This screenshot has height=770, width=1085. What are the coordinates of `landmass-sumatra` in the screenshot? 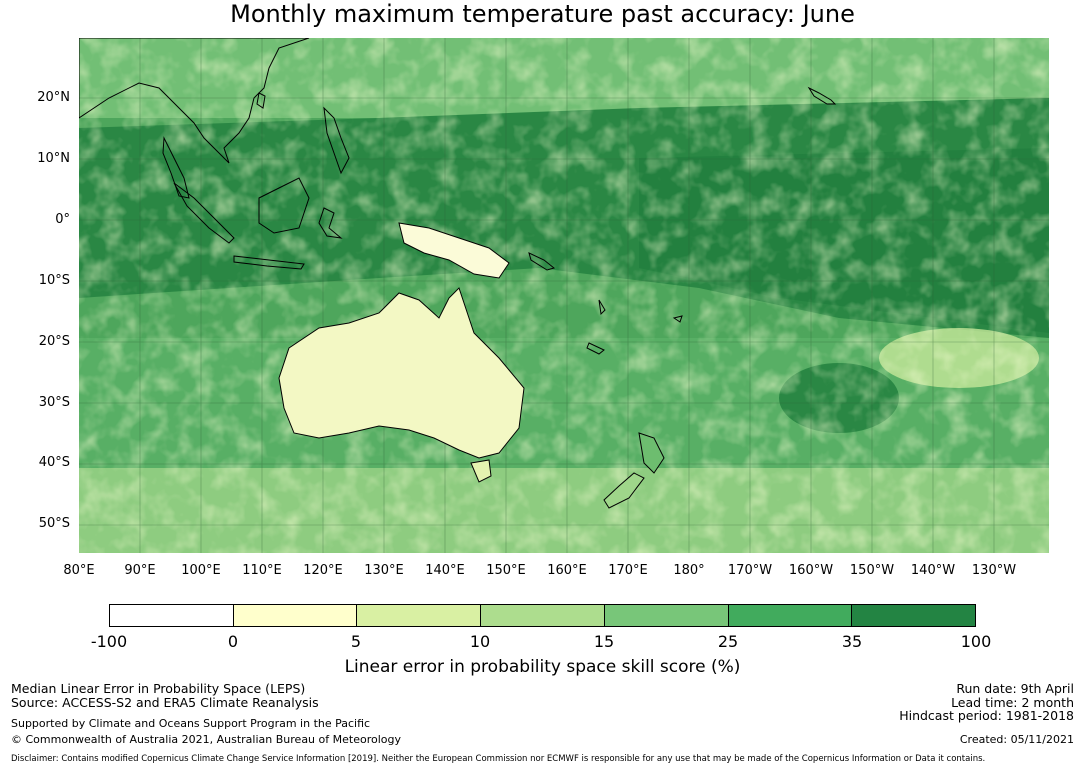 It's located at (204, 213).